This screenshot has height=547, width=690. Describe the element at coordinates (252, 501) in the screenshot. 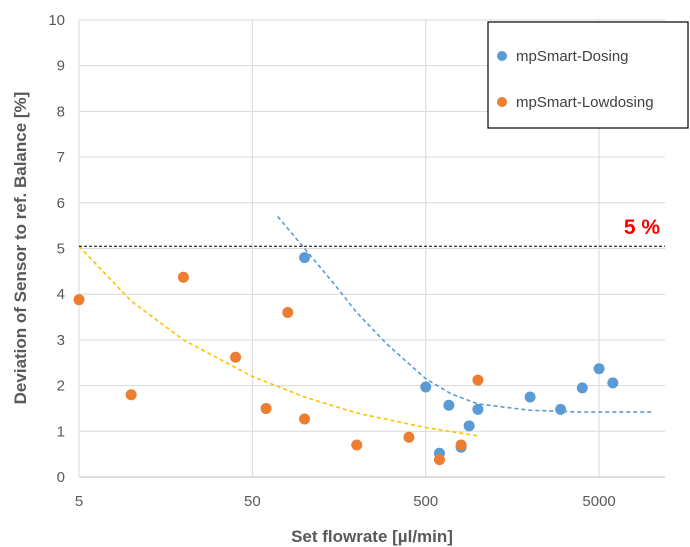

I see `x-tick-label: 50` at that location.